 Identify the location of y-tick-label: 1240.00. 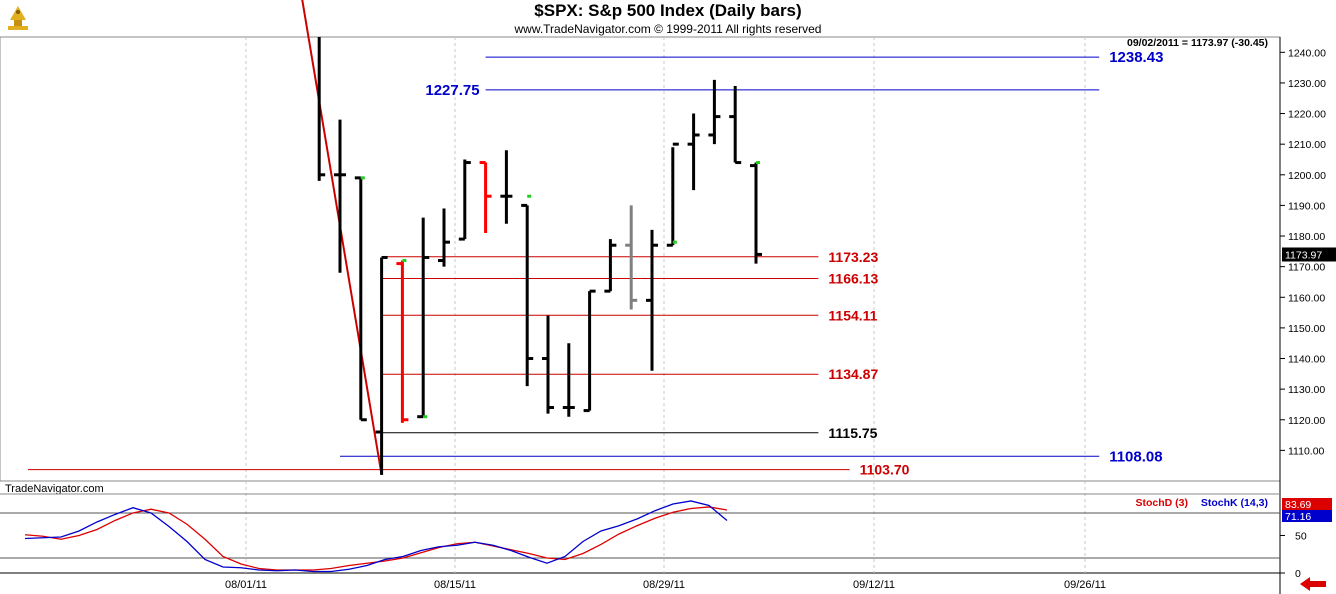
(1307, 53).